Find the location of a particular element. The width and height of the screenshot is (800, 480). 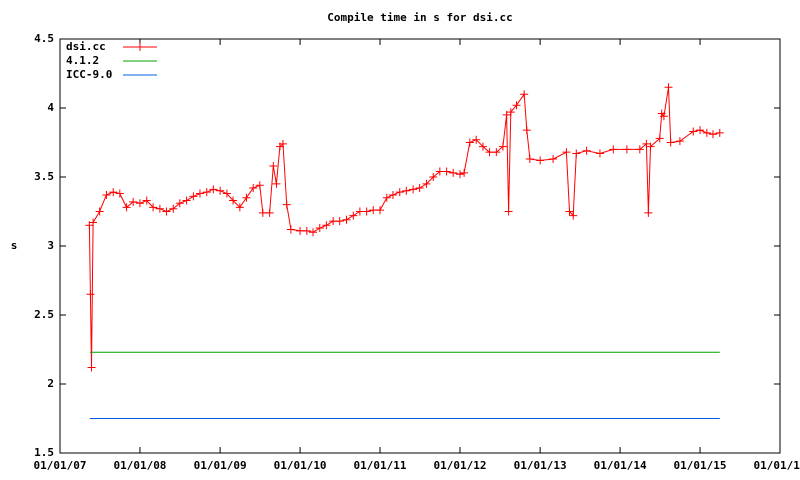

x-tick-label: 01/01/16 is located at coordinates (777, 465).